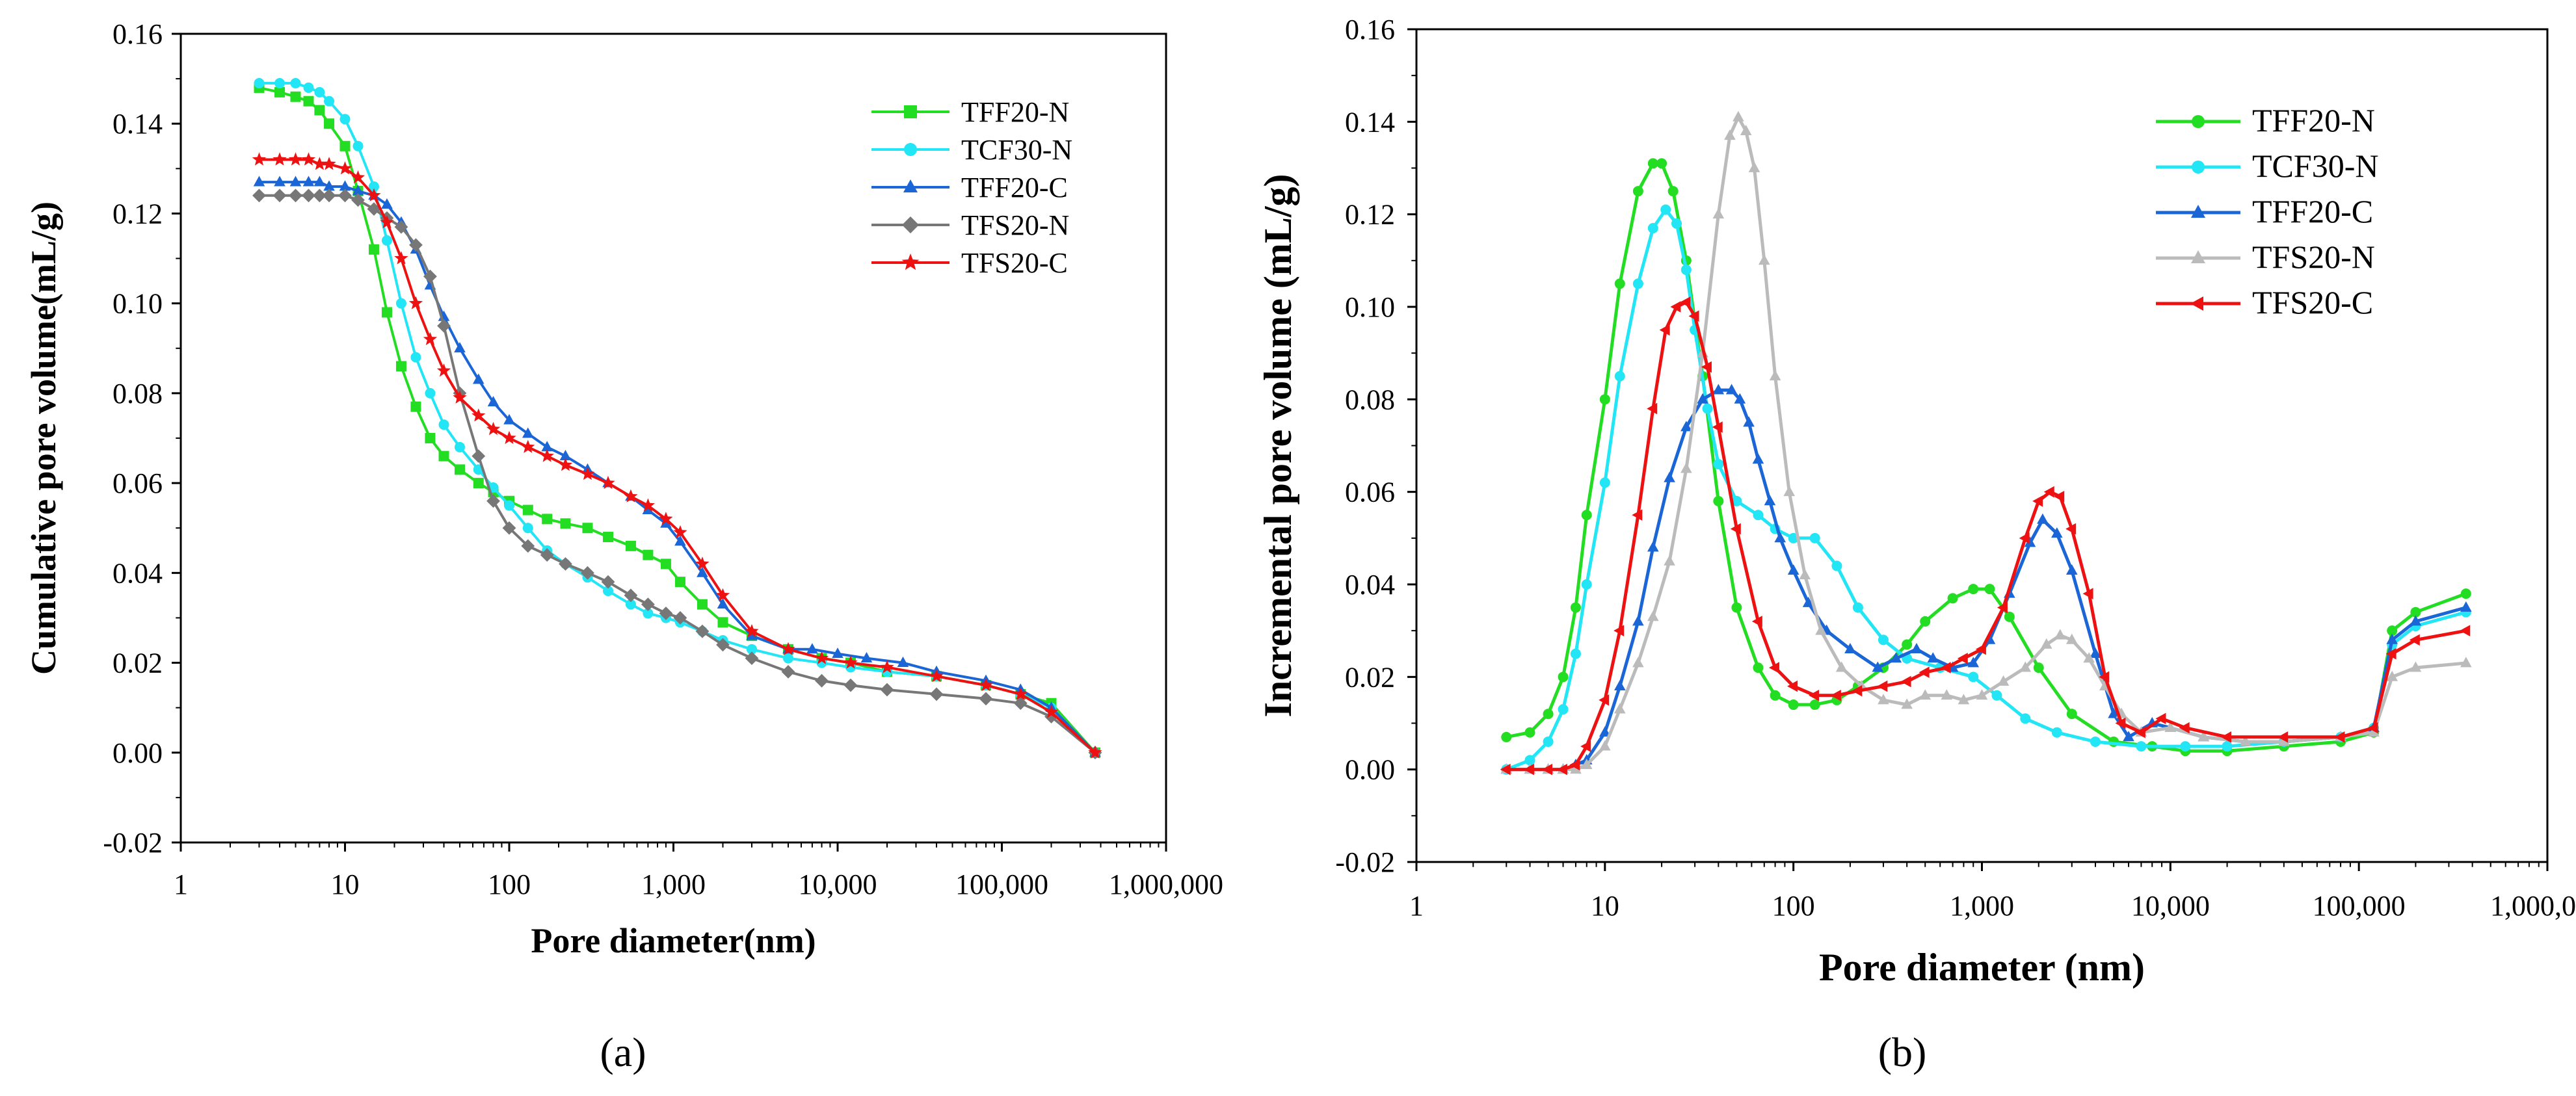  Describe the element at coordinates (2312, 302) in the screenshot. I see `legend-label: TFS20-C` at that location.